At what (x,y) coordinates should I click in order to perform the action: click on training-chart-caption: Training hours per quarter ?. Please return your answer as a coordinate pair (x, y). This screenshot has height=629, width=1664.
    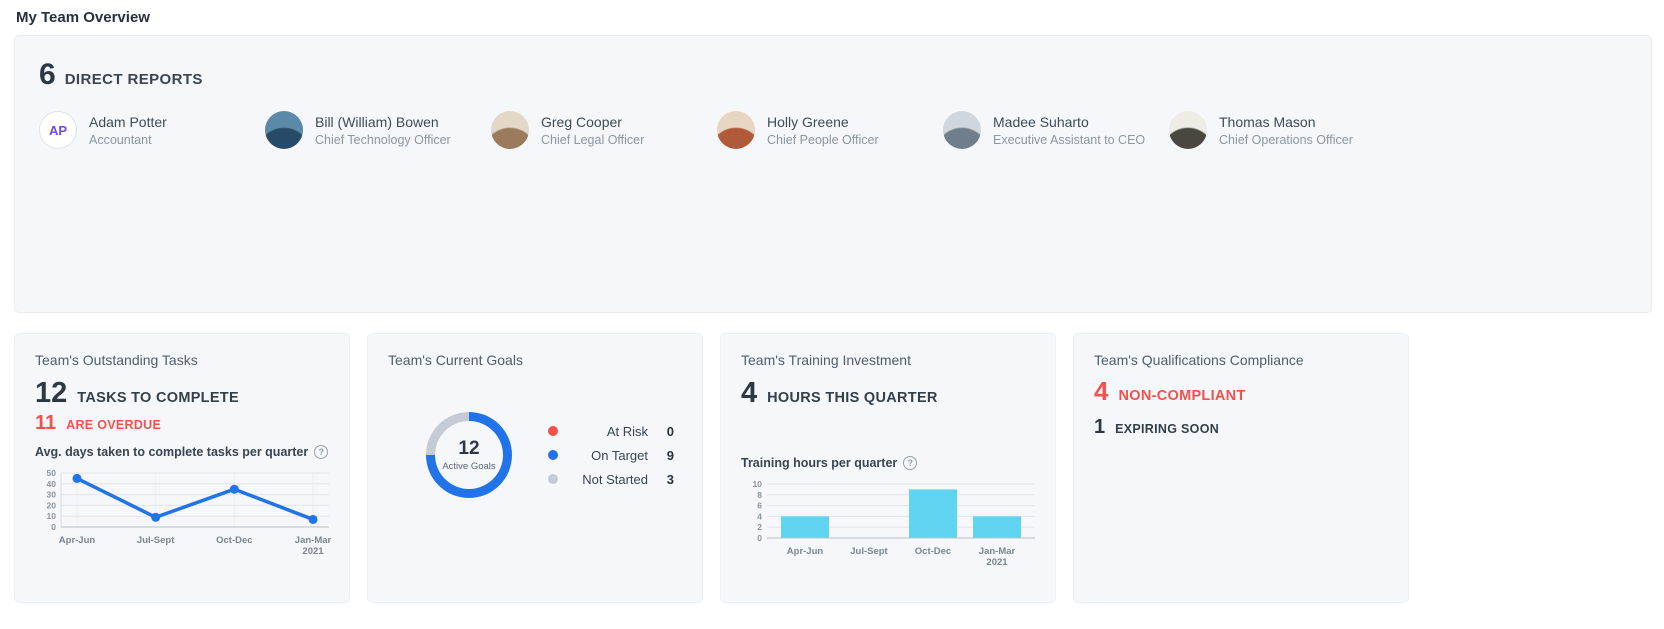
    Looking at the image, I should click on (888, 463).